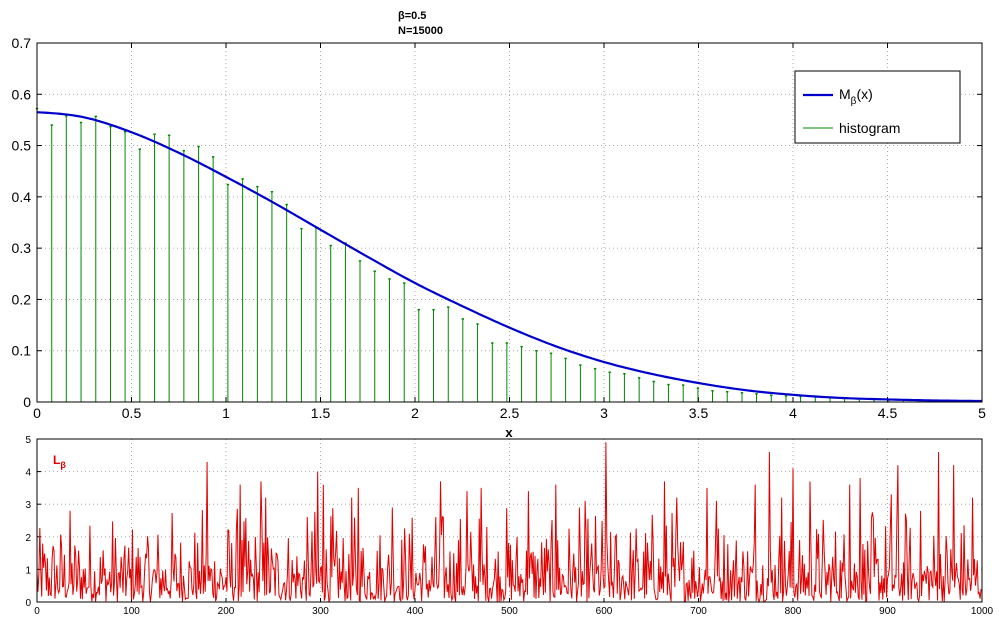 The height and width of the screenshot is (623, 999). I want to click on top-x-tick-label: 0.5, so click(132, 413).